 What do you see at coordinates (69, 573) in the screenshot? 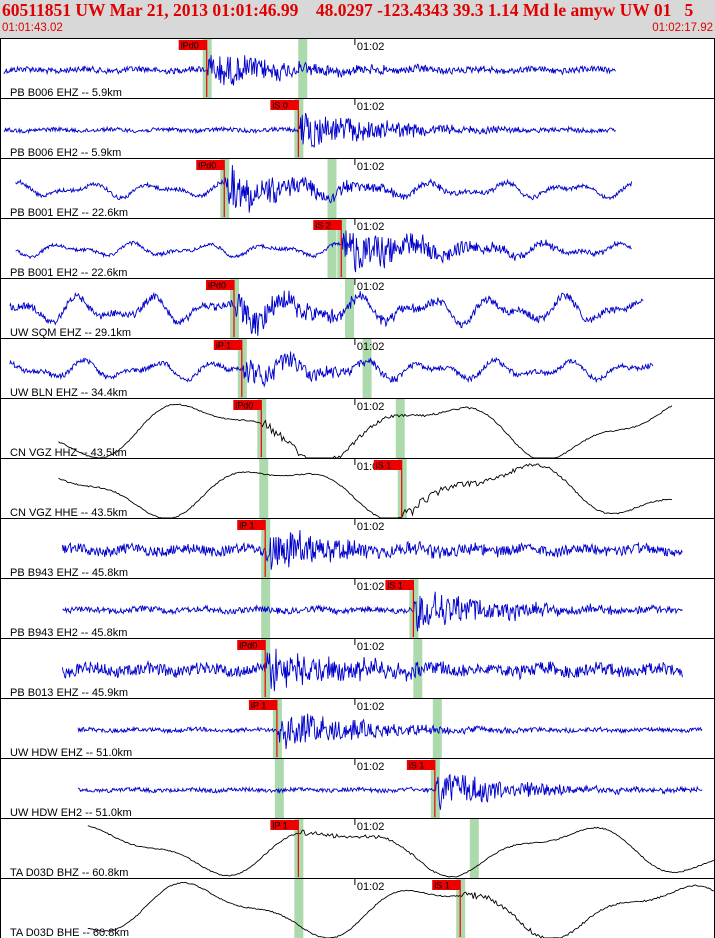
I see `station-label: PB B943 EHZ -- 45.8km` at bounding box center [69, 573].